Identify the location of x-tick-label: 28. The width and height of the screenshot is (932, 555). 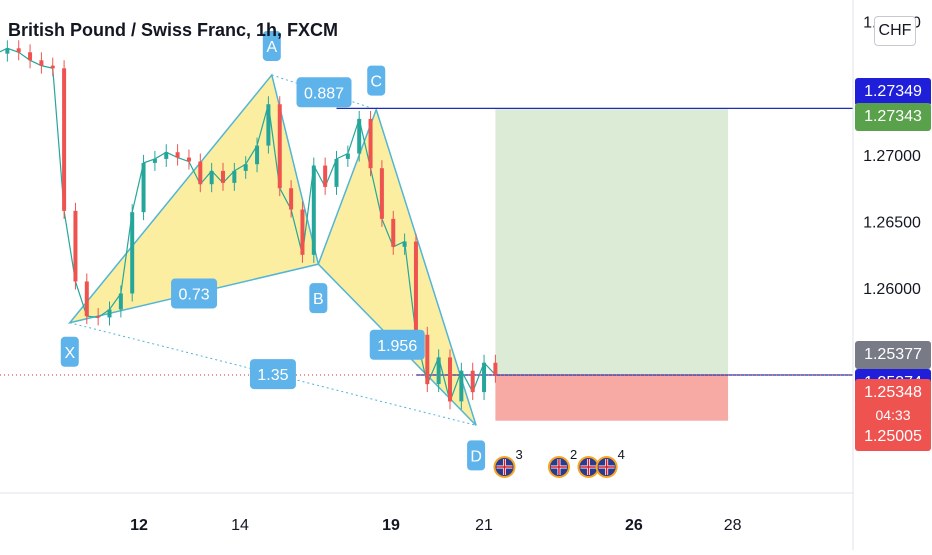
(733, 525).